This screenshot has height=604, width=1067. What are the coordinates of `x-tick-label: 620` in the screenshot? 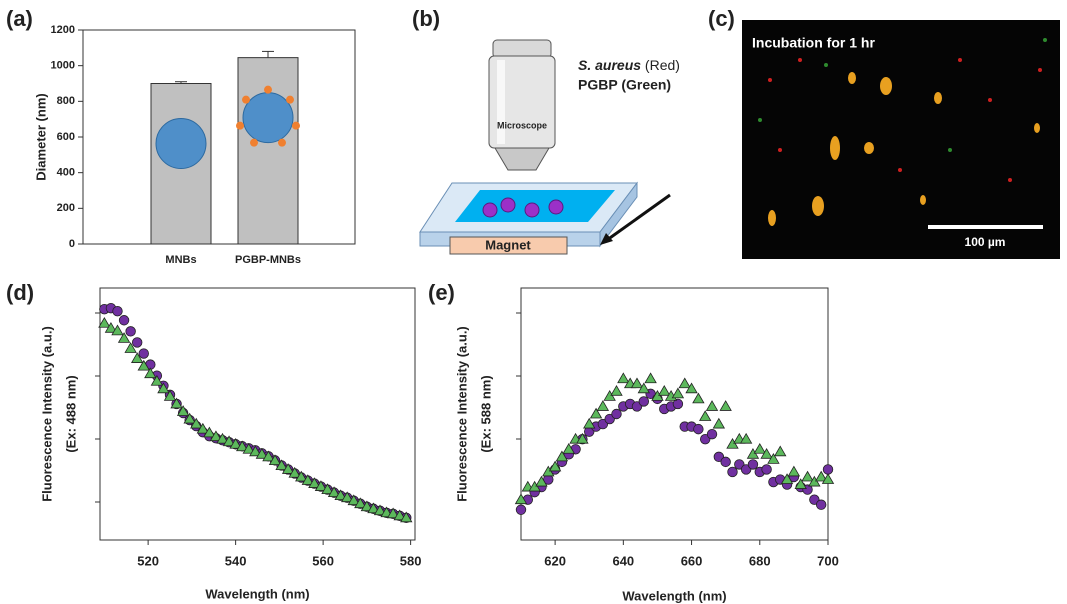 It's located at (555, 560).